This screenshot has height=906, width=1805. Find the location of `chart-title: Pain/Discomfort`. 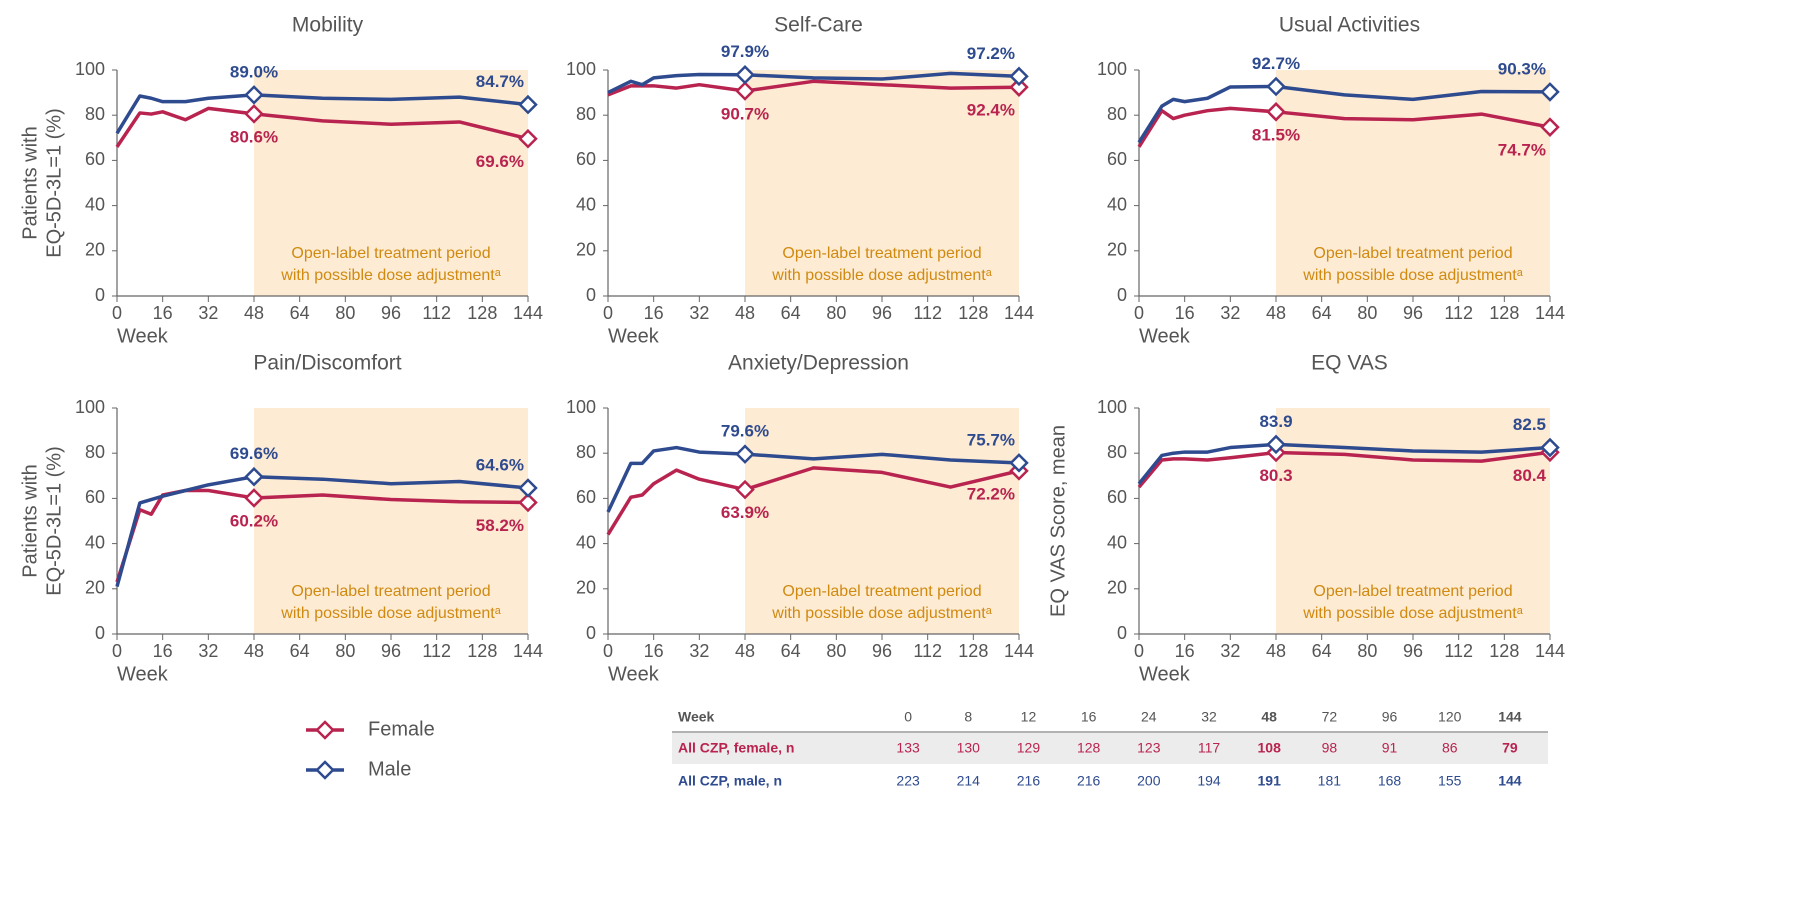

chart-title: Pain/Discomfort is located at coordinates (327, 363).